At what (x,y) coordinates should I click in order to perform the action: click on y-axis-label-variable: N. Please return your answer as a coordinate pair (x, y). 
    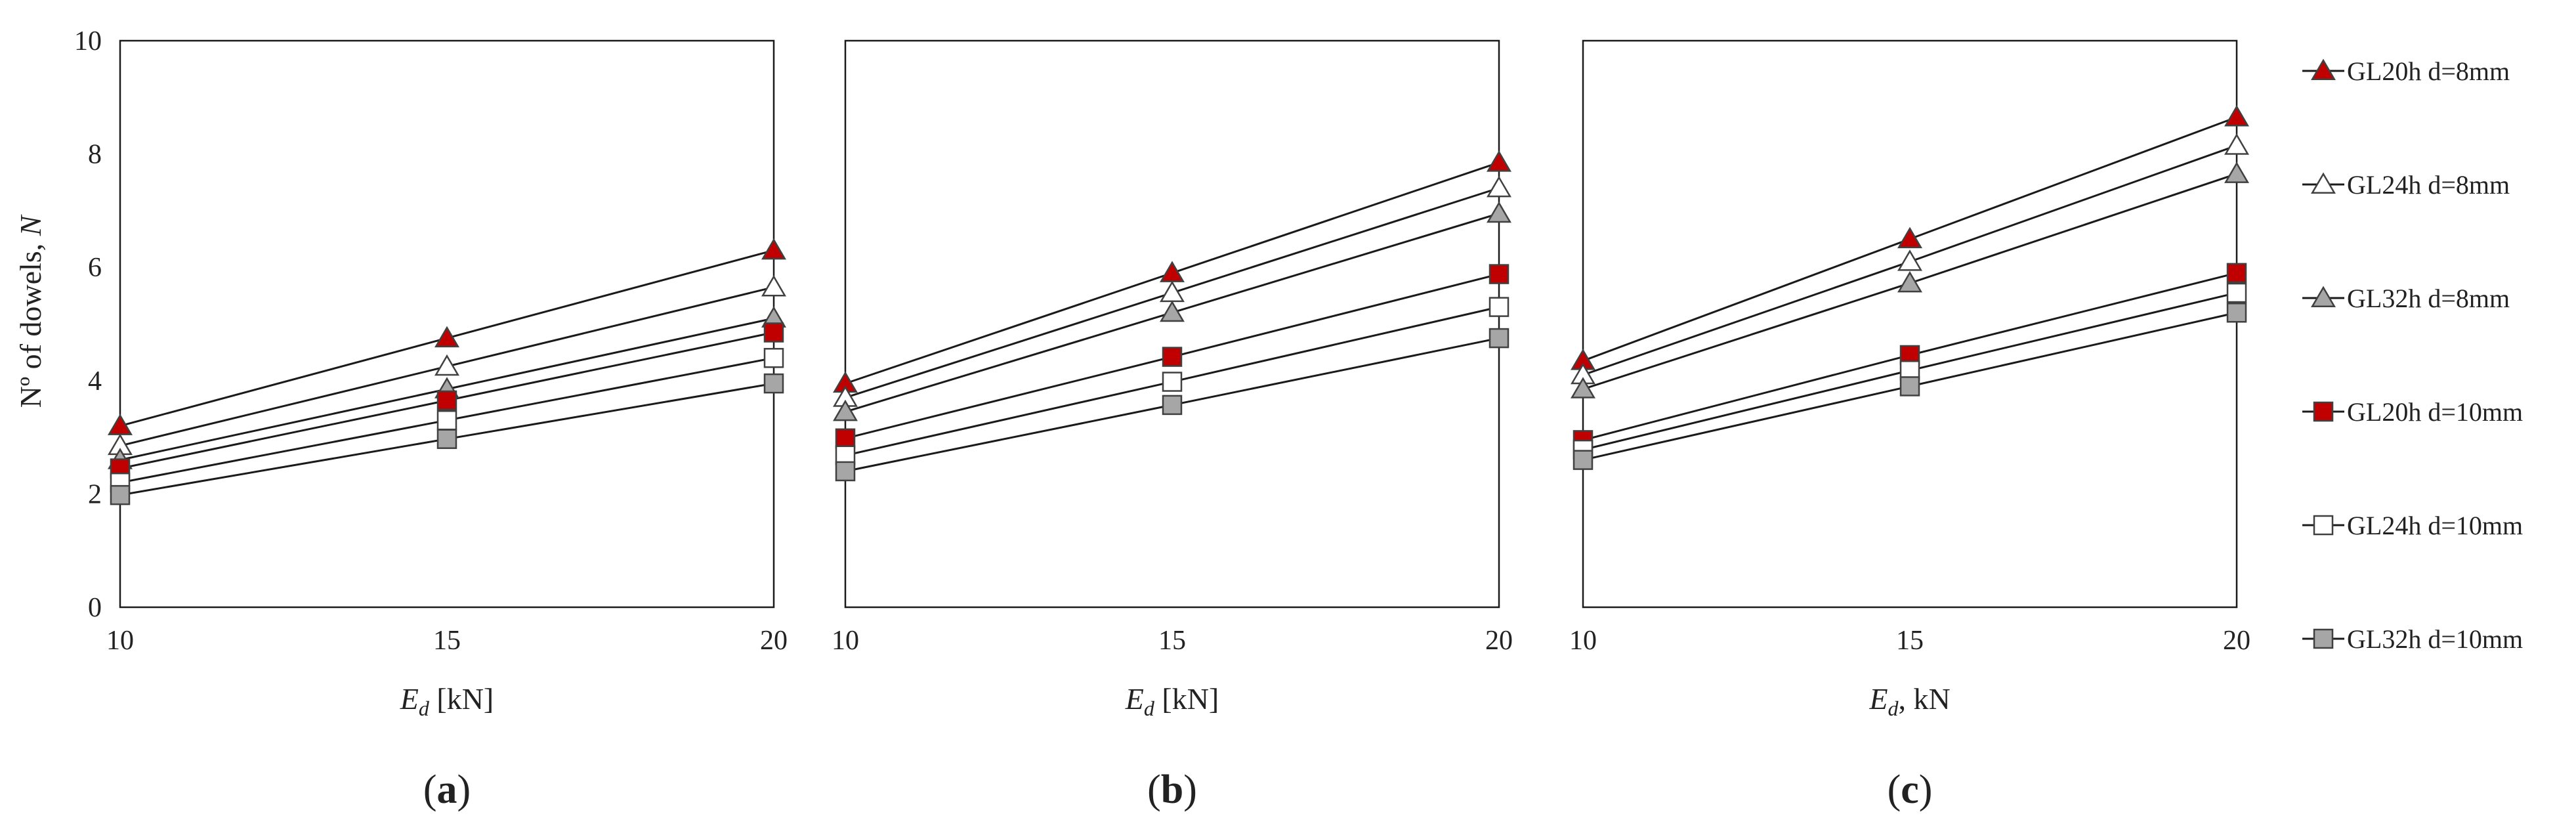
    Looking at the image, I should click on (30, 225).